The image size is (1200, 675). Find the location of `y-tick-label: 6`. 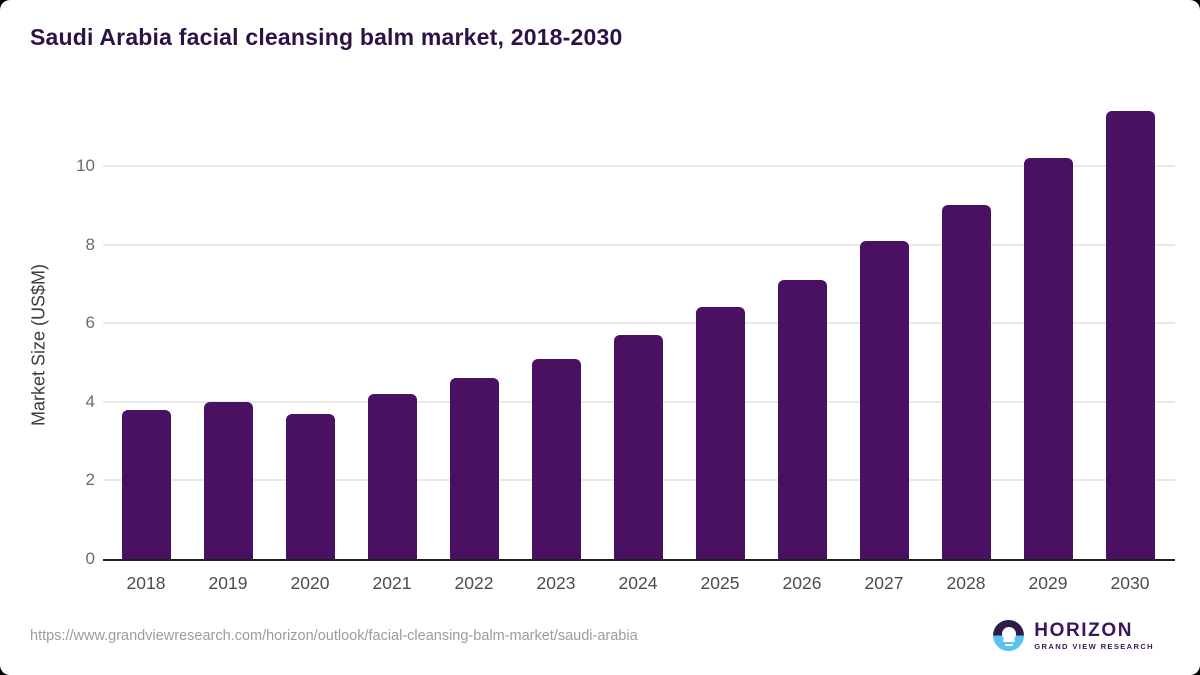

y-tick-label: 6 is located at coordinates (90, 323).